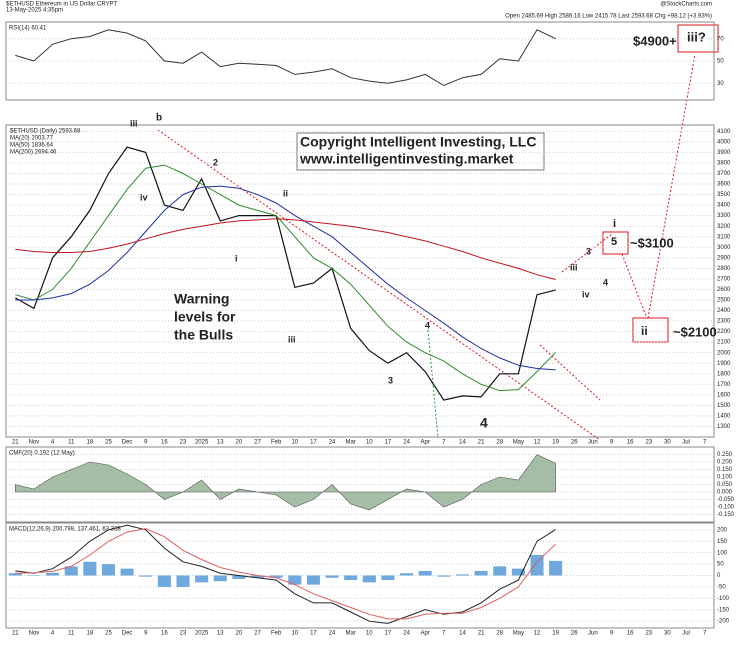 The height and width of the screenshot is (665, 739). I want to click on y-tick-label: 3200, so click(724, 227).